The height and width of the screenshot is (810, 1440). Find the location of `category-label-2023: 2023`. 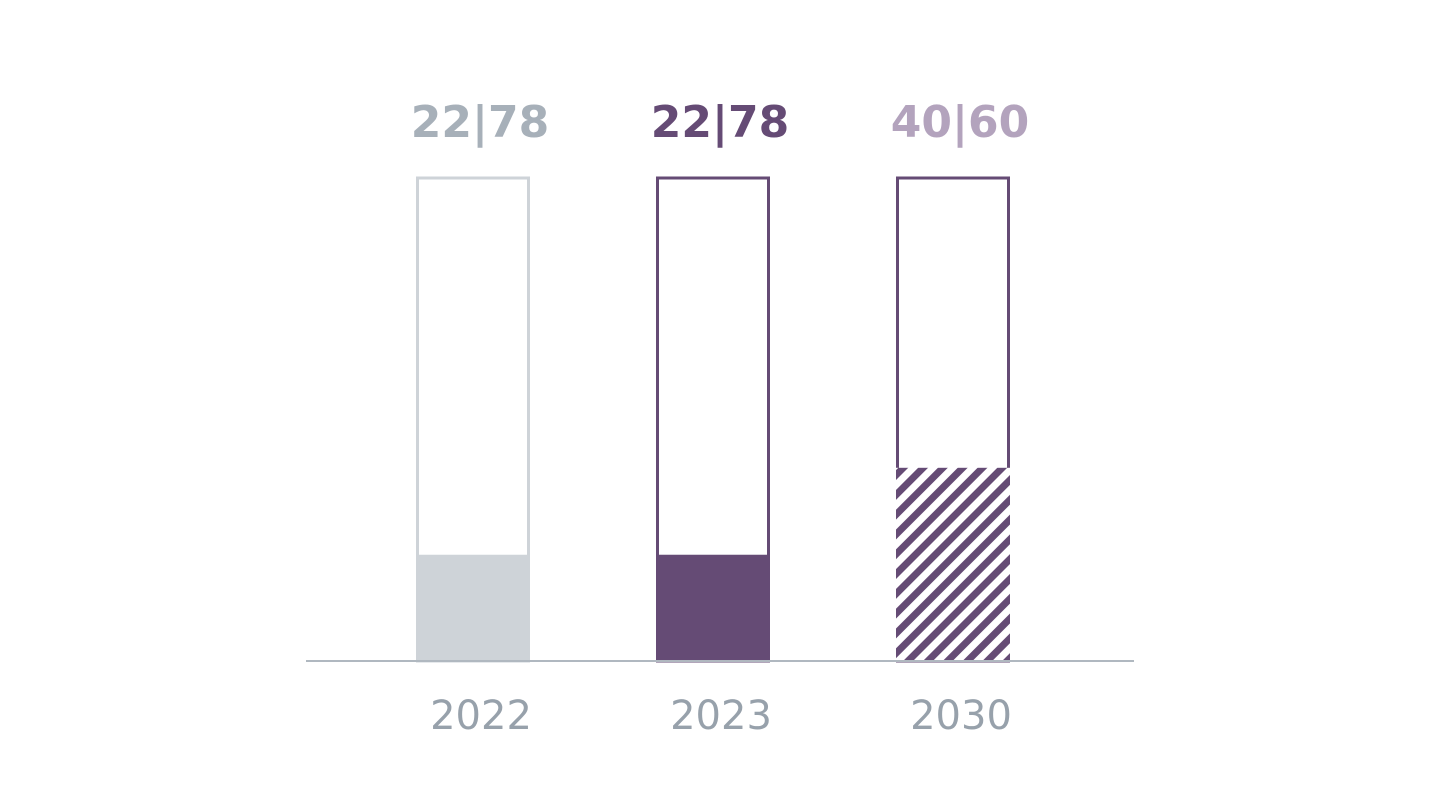

category-label-2023: 2023 is located at coordinates (721, 716).